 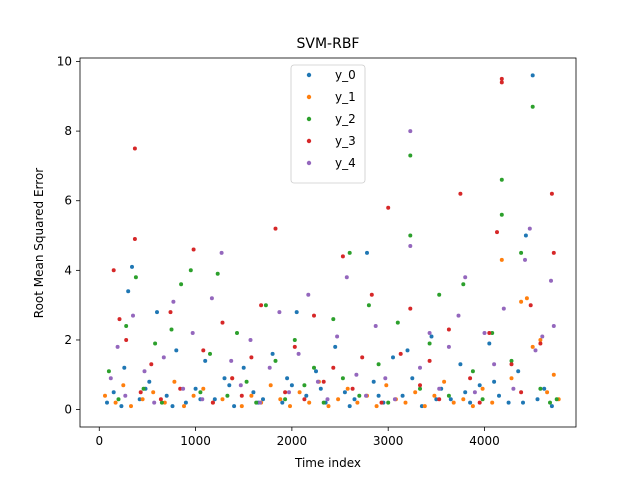 I want to click on legend: y_0 y_1 y_2 y_3 y_4, so click(x=328, y=124).